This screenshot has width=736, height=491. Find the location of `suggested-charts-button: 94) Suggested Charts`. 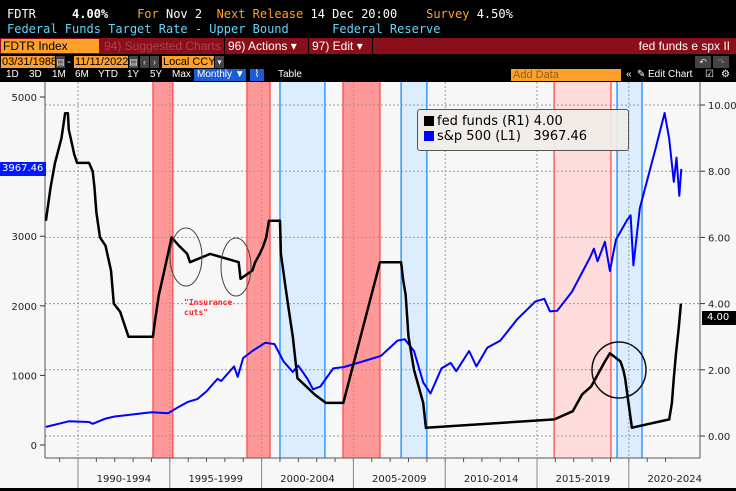

suggested-charts-button: 94) Suggested Charts is located at coordinates (162, 46).